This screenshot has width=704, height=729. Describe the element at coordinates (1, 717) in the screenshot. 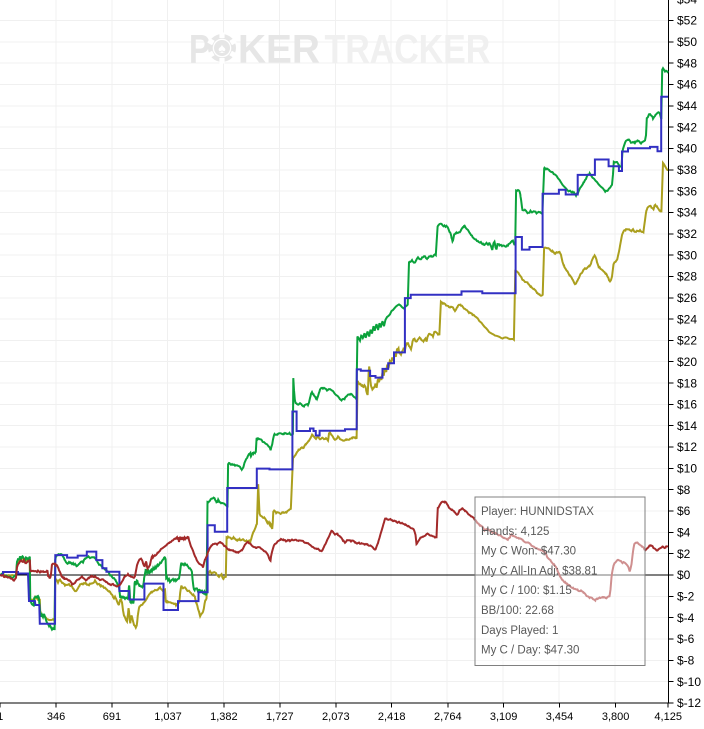

I see `svg-text: 1` at that location.